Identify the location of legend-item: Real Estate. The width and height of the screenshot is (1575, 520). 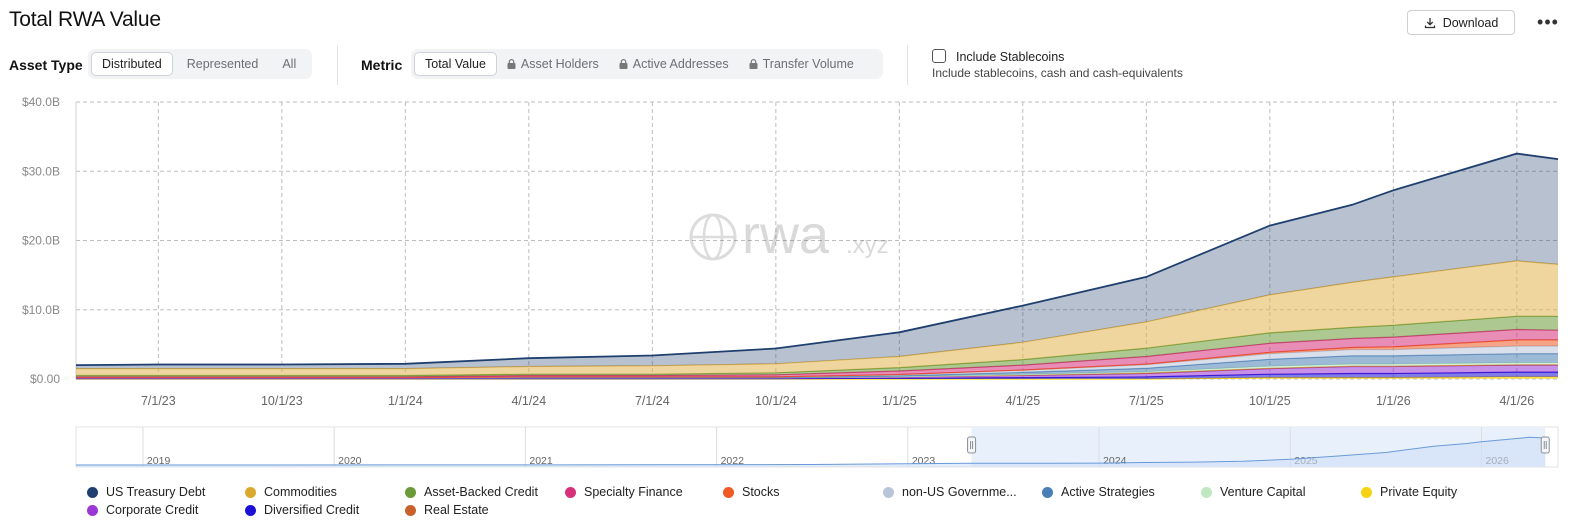
(447, 510).